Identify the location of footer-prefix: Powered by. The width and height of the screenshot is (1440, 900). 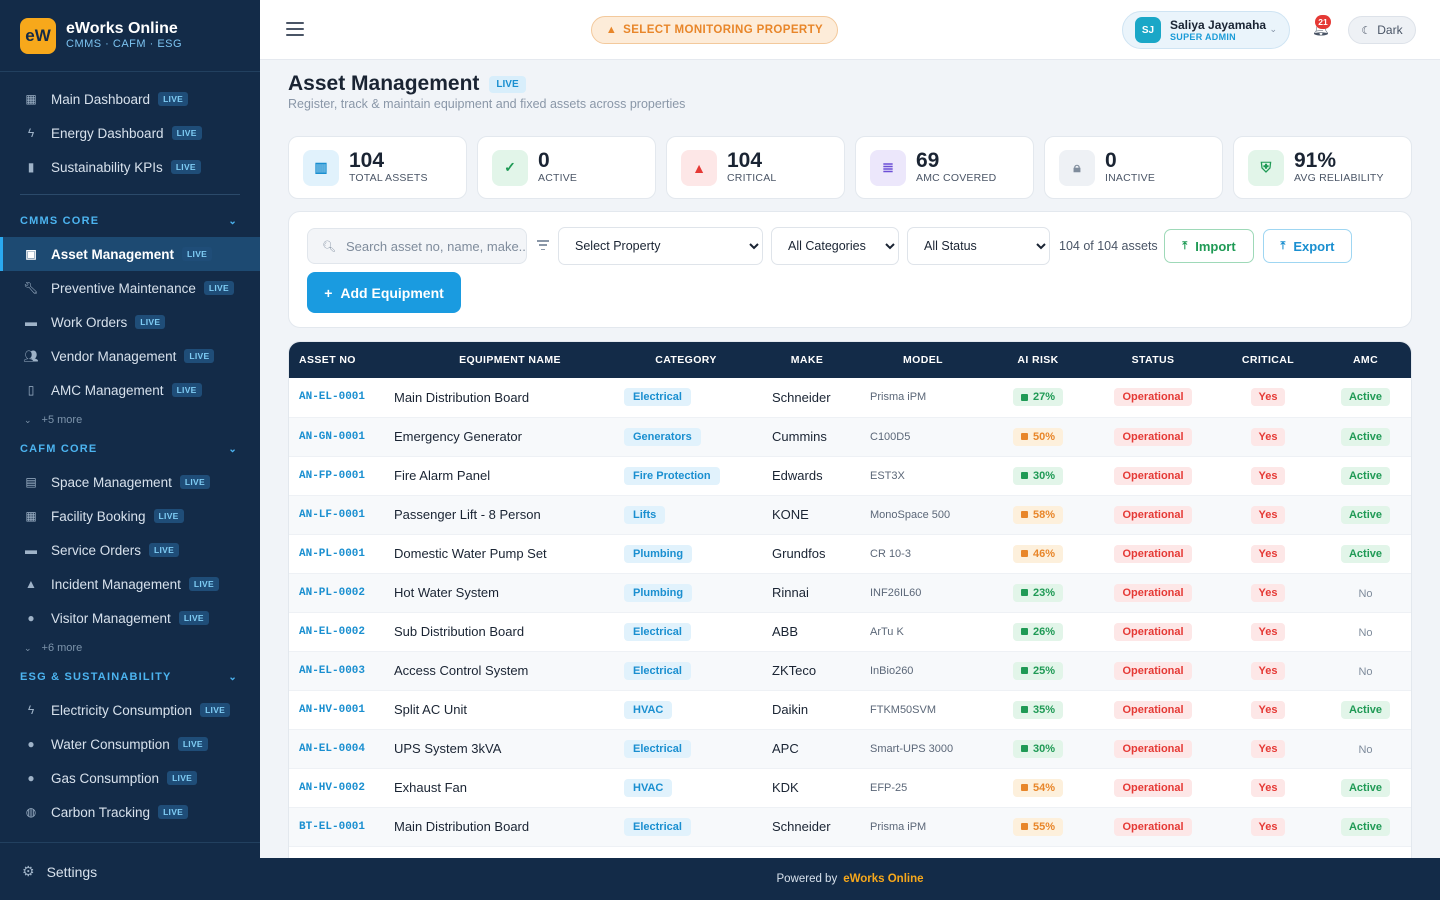
(807, 879).